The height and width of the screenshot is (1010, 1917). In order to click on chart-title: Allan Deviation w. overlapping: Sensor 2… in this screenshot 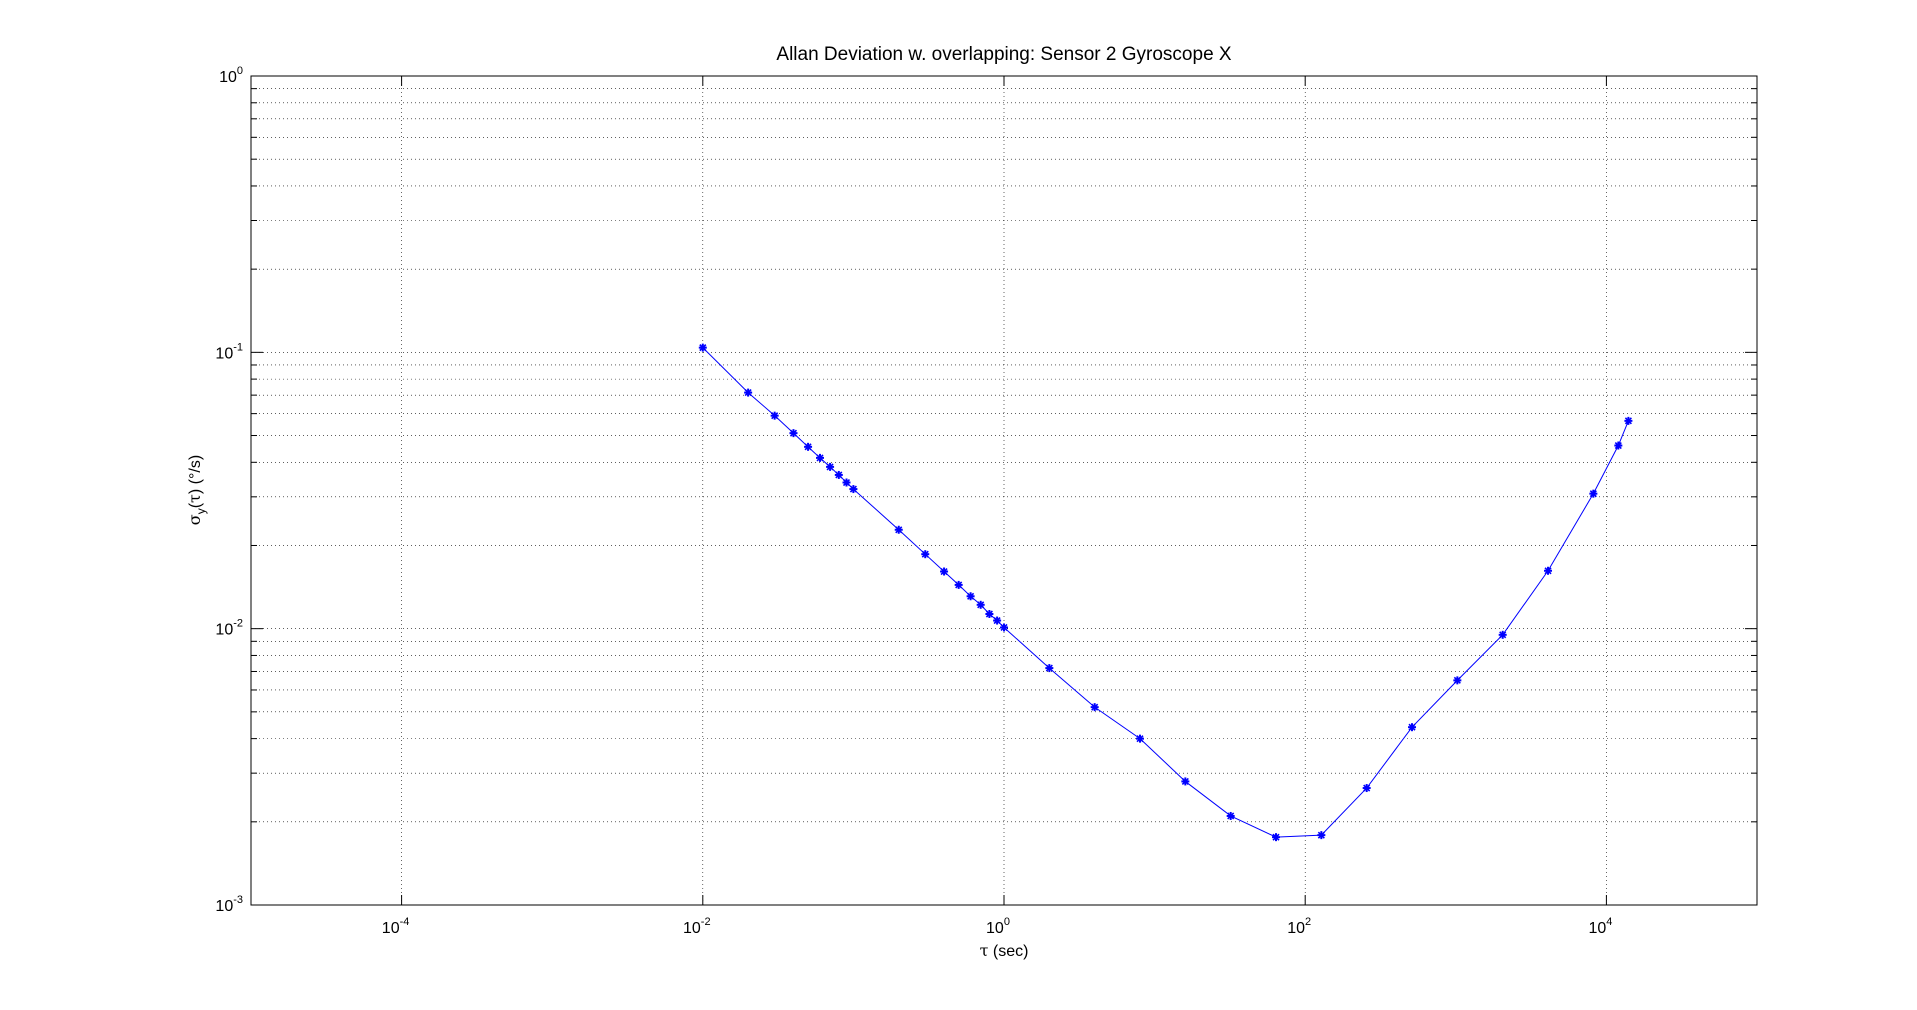, I will do `click(1004, 54)`.